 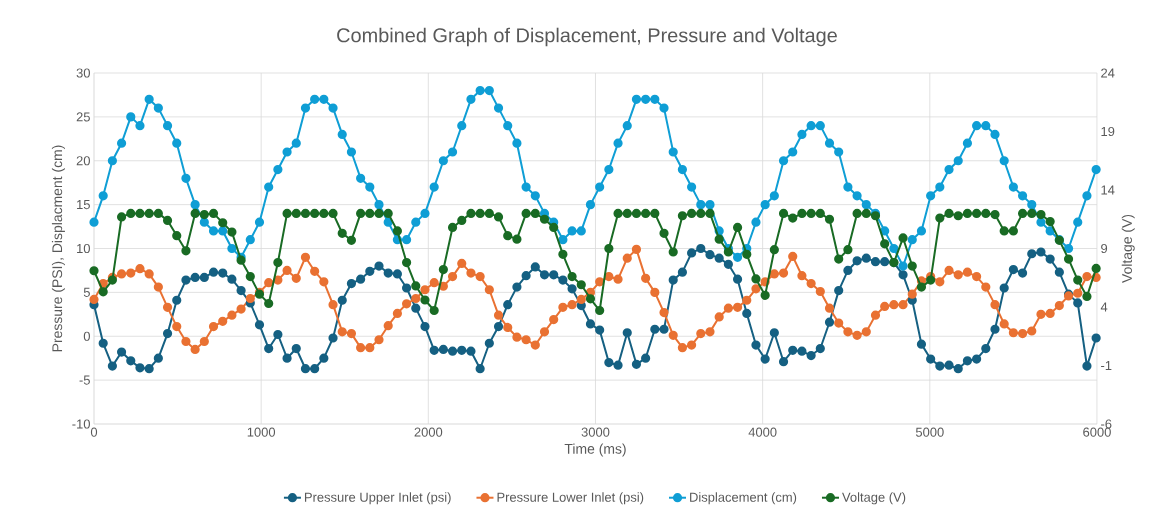 I want to click on legend-label: Pressure Lower Inlet (psi), so click(x=570, y=498).